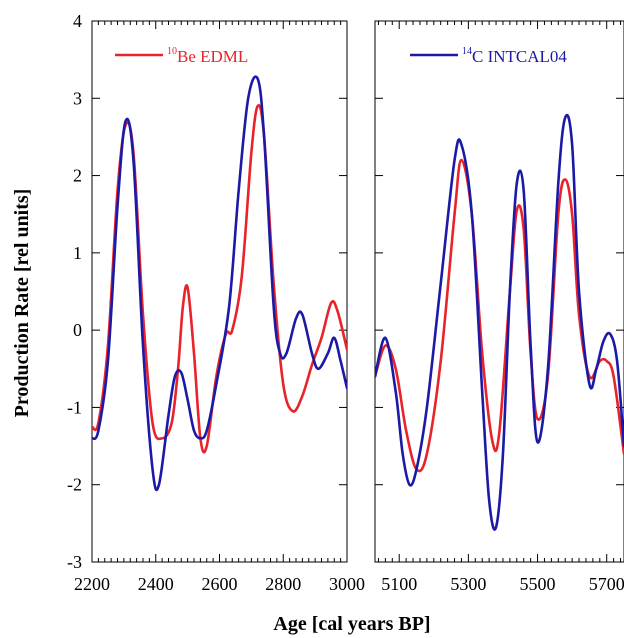  Describe the element at coordinates (399, 584) in the screenshot. I see `x-tick-label: 5100` at that location.